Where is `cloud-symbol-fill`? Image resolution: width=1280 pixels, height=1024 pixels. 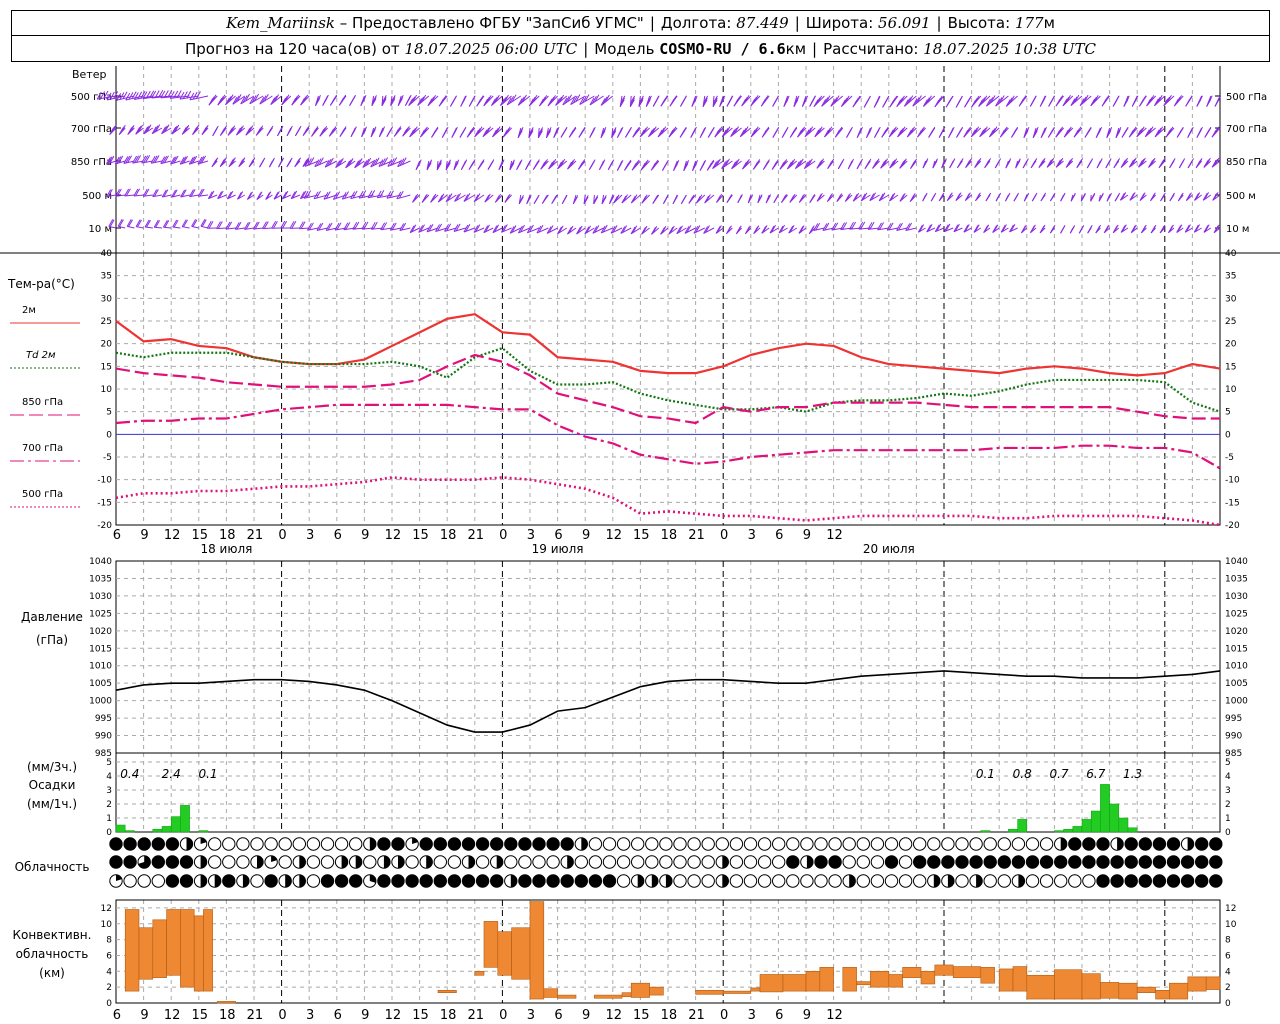
cloud-symbol-fill is located at coordinates (570, 862).